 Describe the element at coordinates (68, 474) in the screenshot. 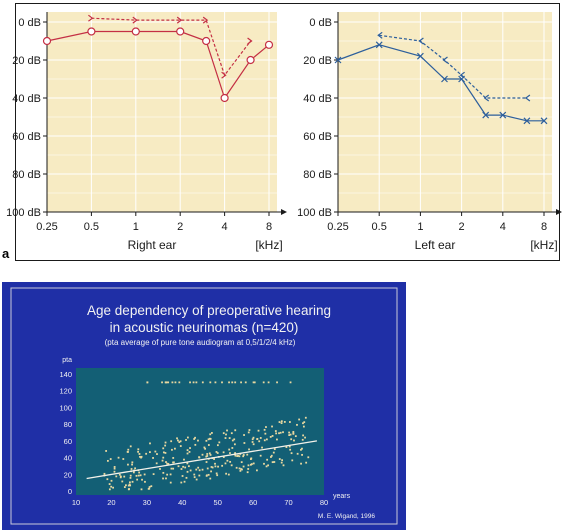

I see `y-tick-label: 20` at that location.